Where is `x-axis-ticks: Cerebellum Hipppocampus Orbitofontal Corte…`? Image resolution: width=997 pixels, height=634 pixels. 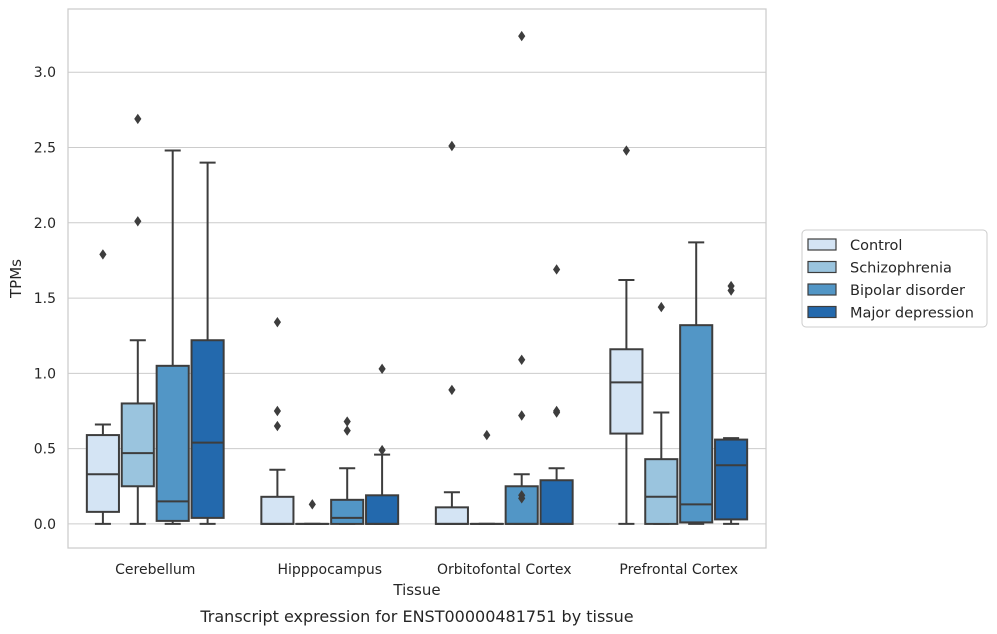
x-axis-ticks: Cerebellum Hipppocampus Orbitofontal Corte… is located at coordinates (426, 570).